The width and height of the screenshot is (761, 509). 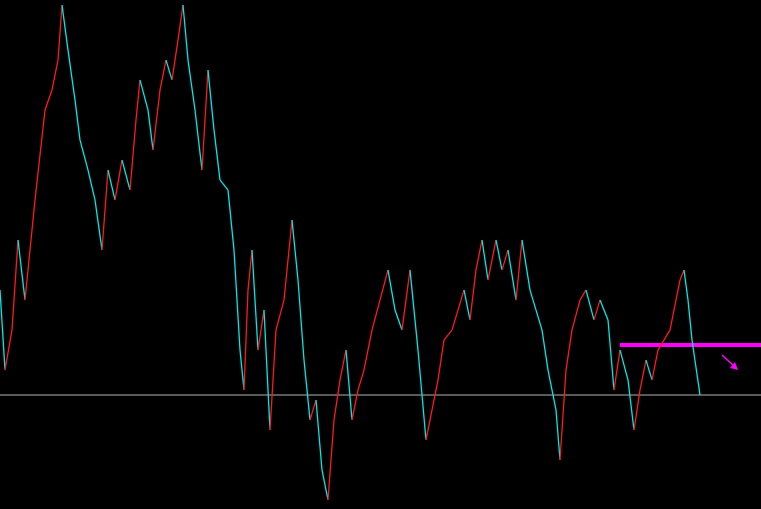 What do you see at coordinates (734, 366) in the screenshot?
I see `arrow-head` at bounding box center [734, 366].